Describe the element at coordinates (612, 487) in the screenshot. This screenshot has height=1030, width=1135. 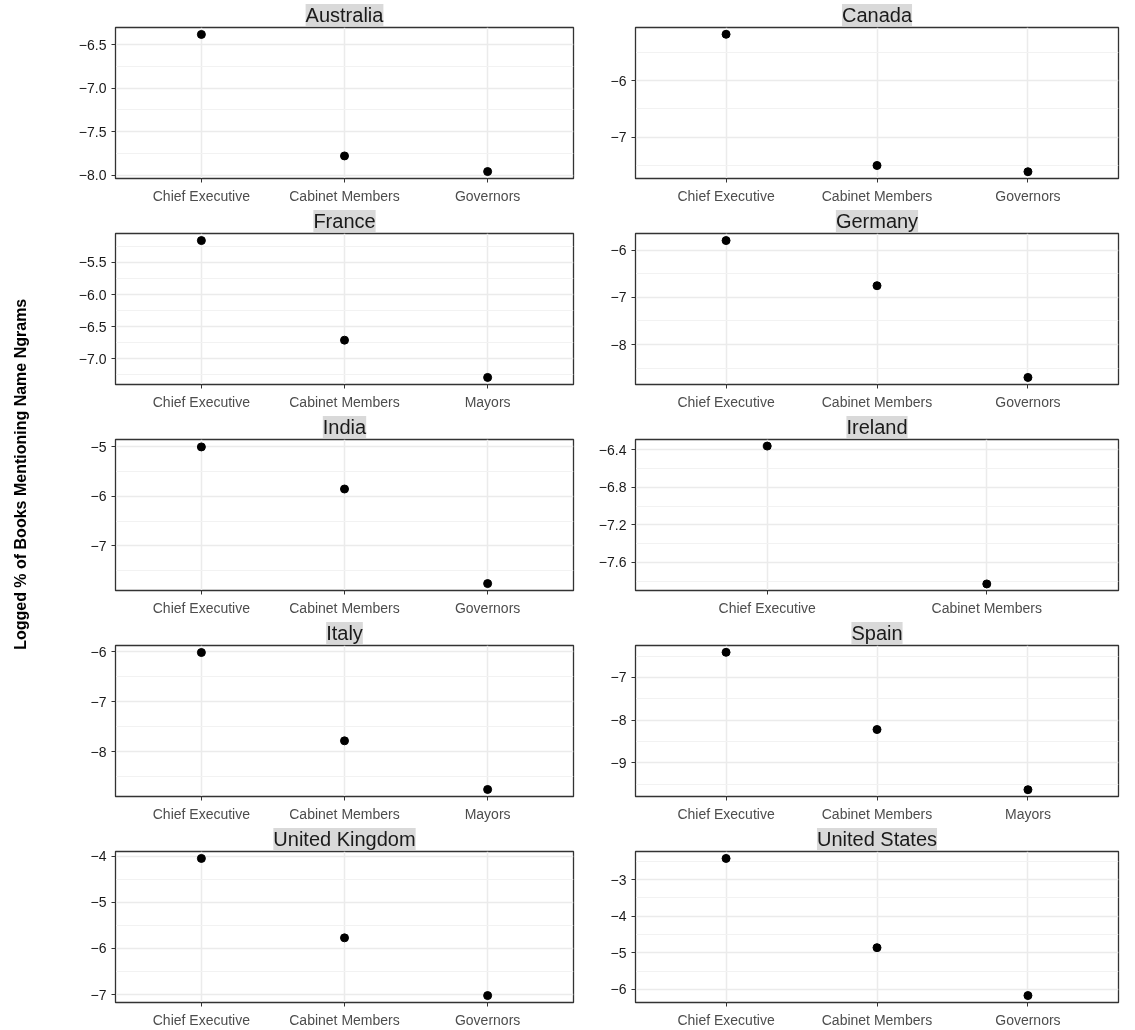
I see `y-tick-label: −6.8` at that location.